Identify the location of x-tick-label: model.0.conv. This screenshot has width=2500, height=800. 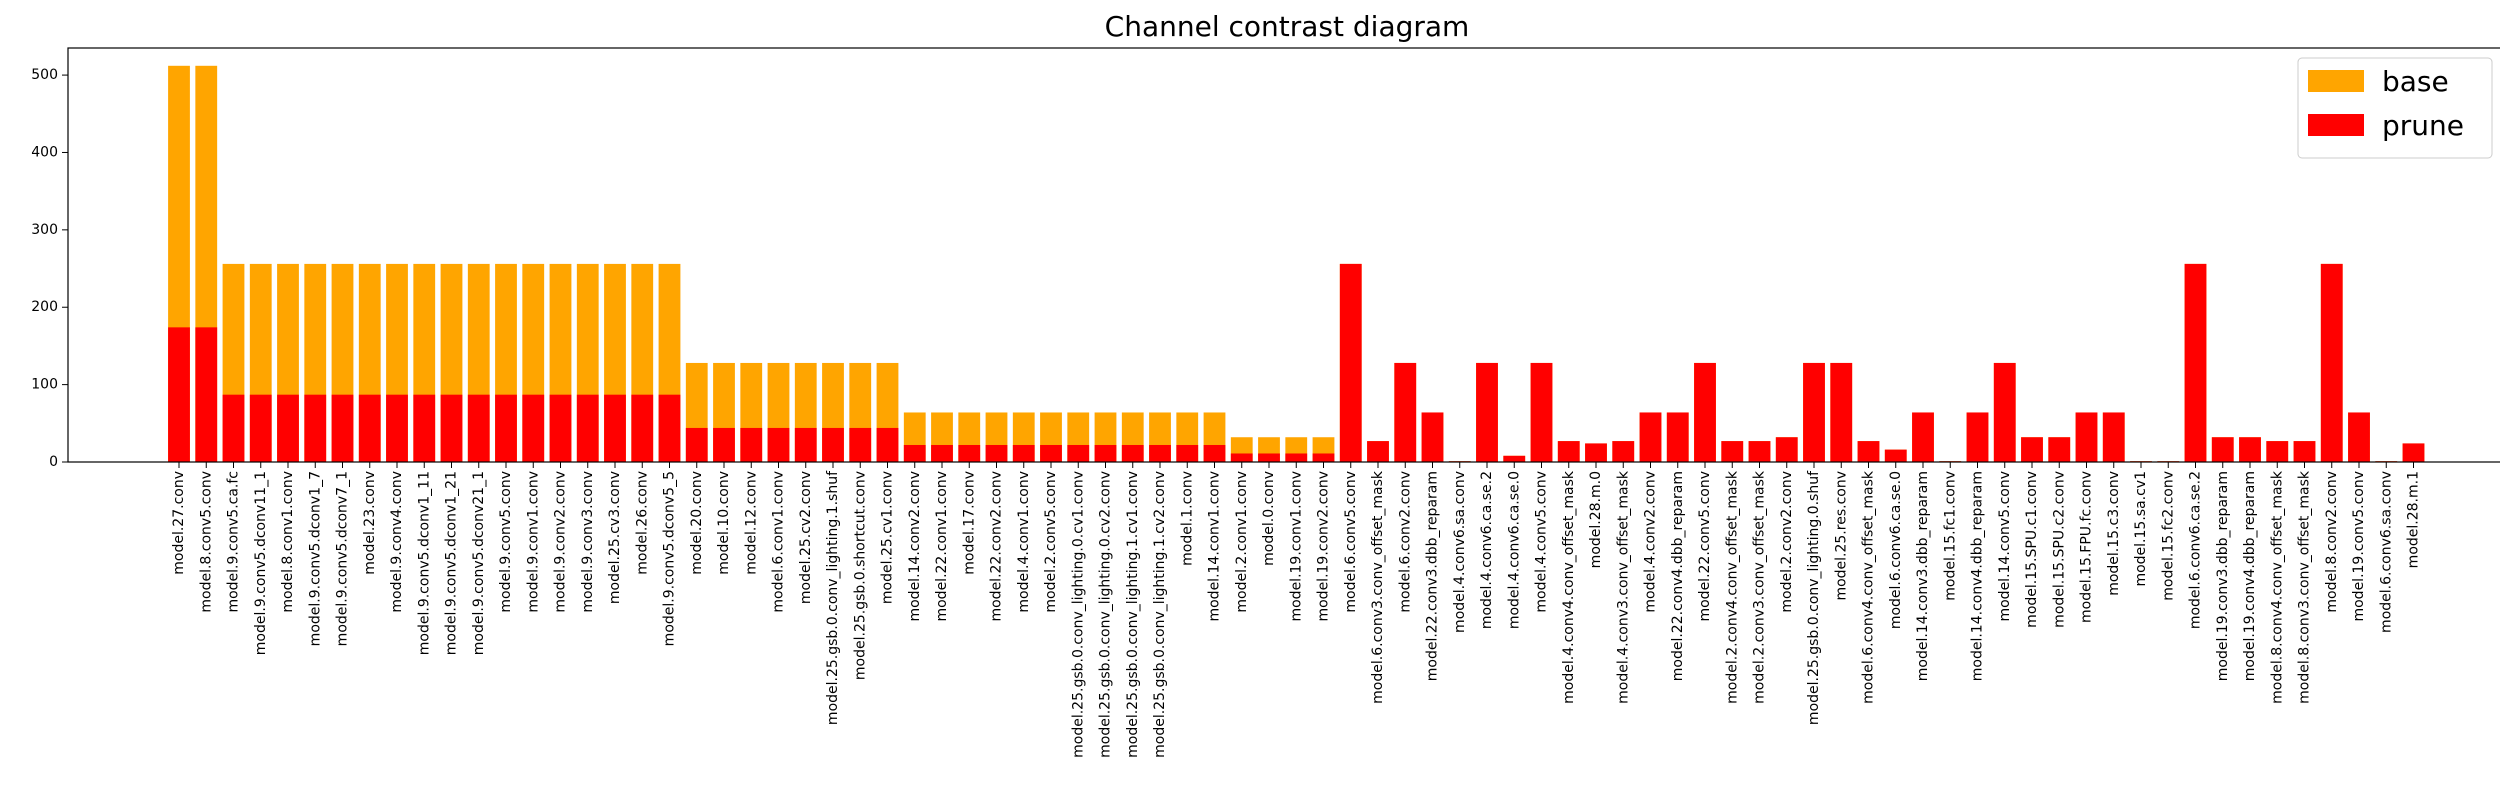
(1269, 518).